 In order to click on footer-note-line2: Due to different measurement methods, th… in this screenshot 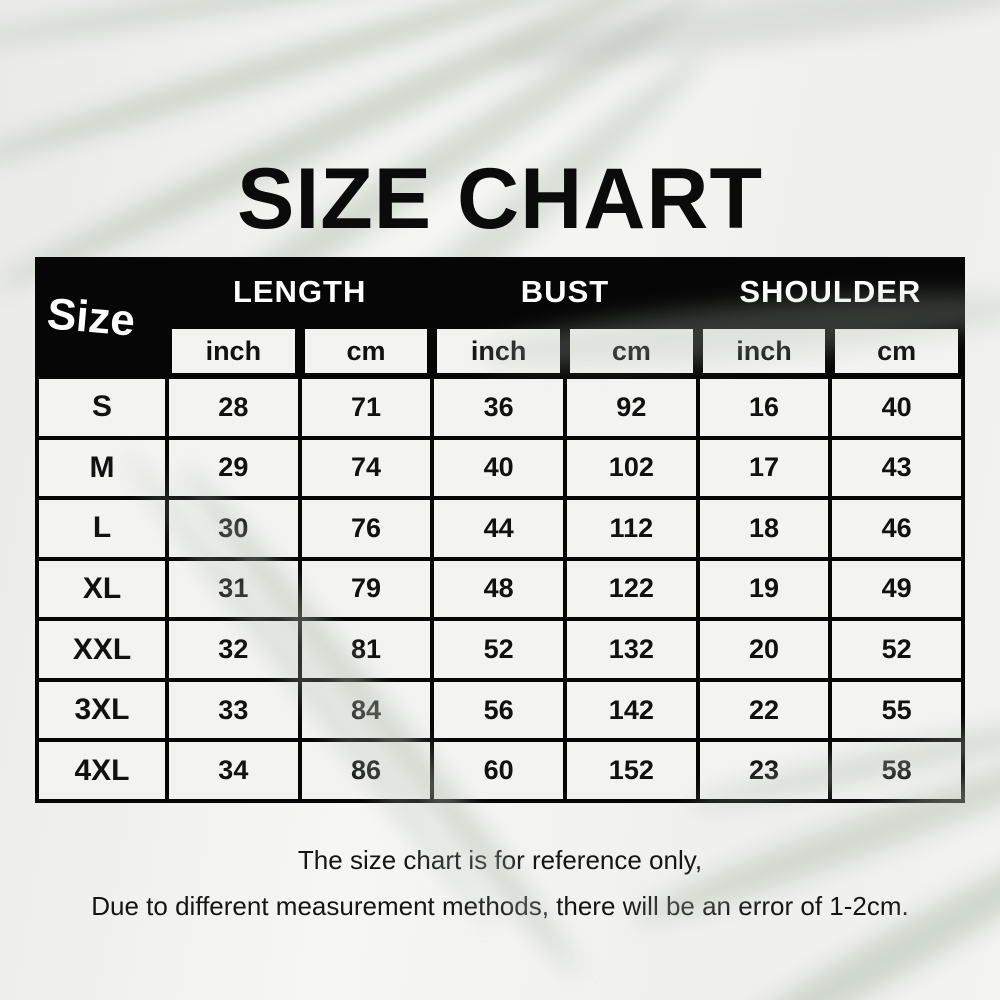, I will do `click(500, 906)`.